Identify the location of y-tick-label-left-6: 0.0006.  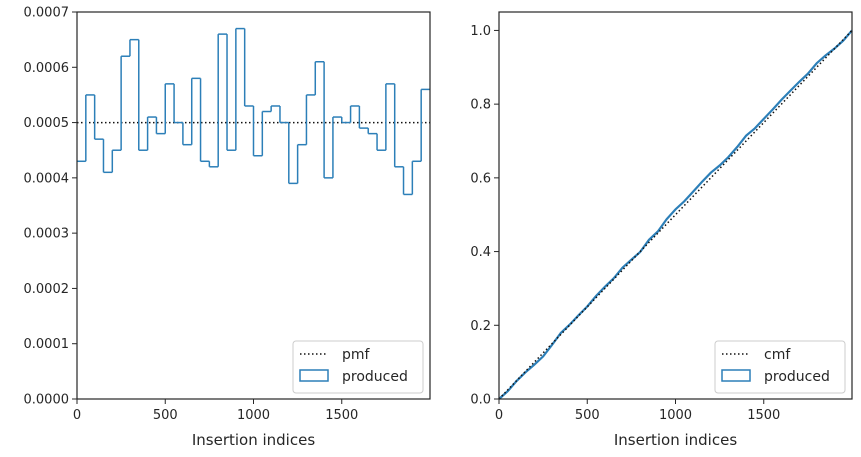
(47, 68).